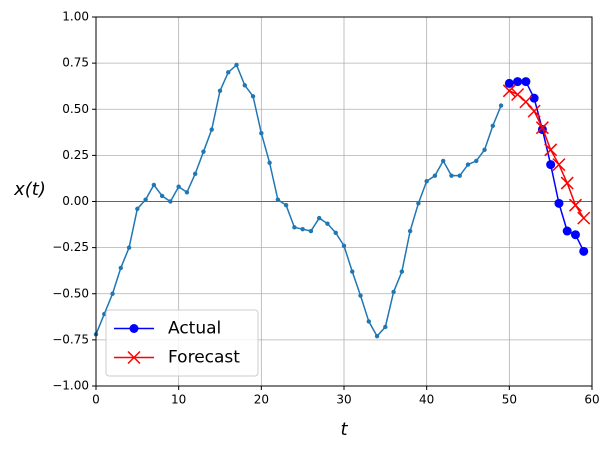 The image size is (612, 449). Describe the element at coordinates (509, 400) in the screenshot. I see `x-tick-label: 50` at that location.